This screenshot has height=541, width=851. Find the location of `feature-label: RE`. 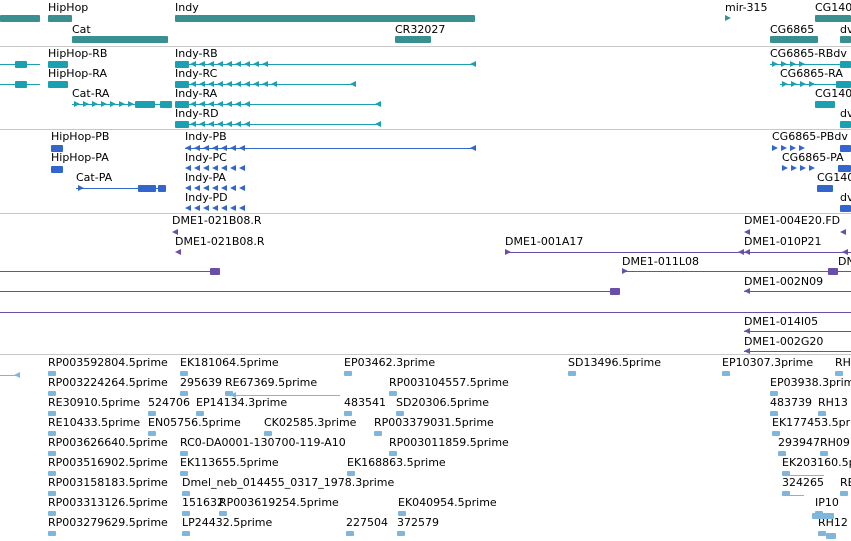

feature-label: RE is located at coordinates (845, 482).